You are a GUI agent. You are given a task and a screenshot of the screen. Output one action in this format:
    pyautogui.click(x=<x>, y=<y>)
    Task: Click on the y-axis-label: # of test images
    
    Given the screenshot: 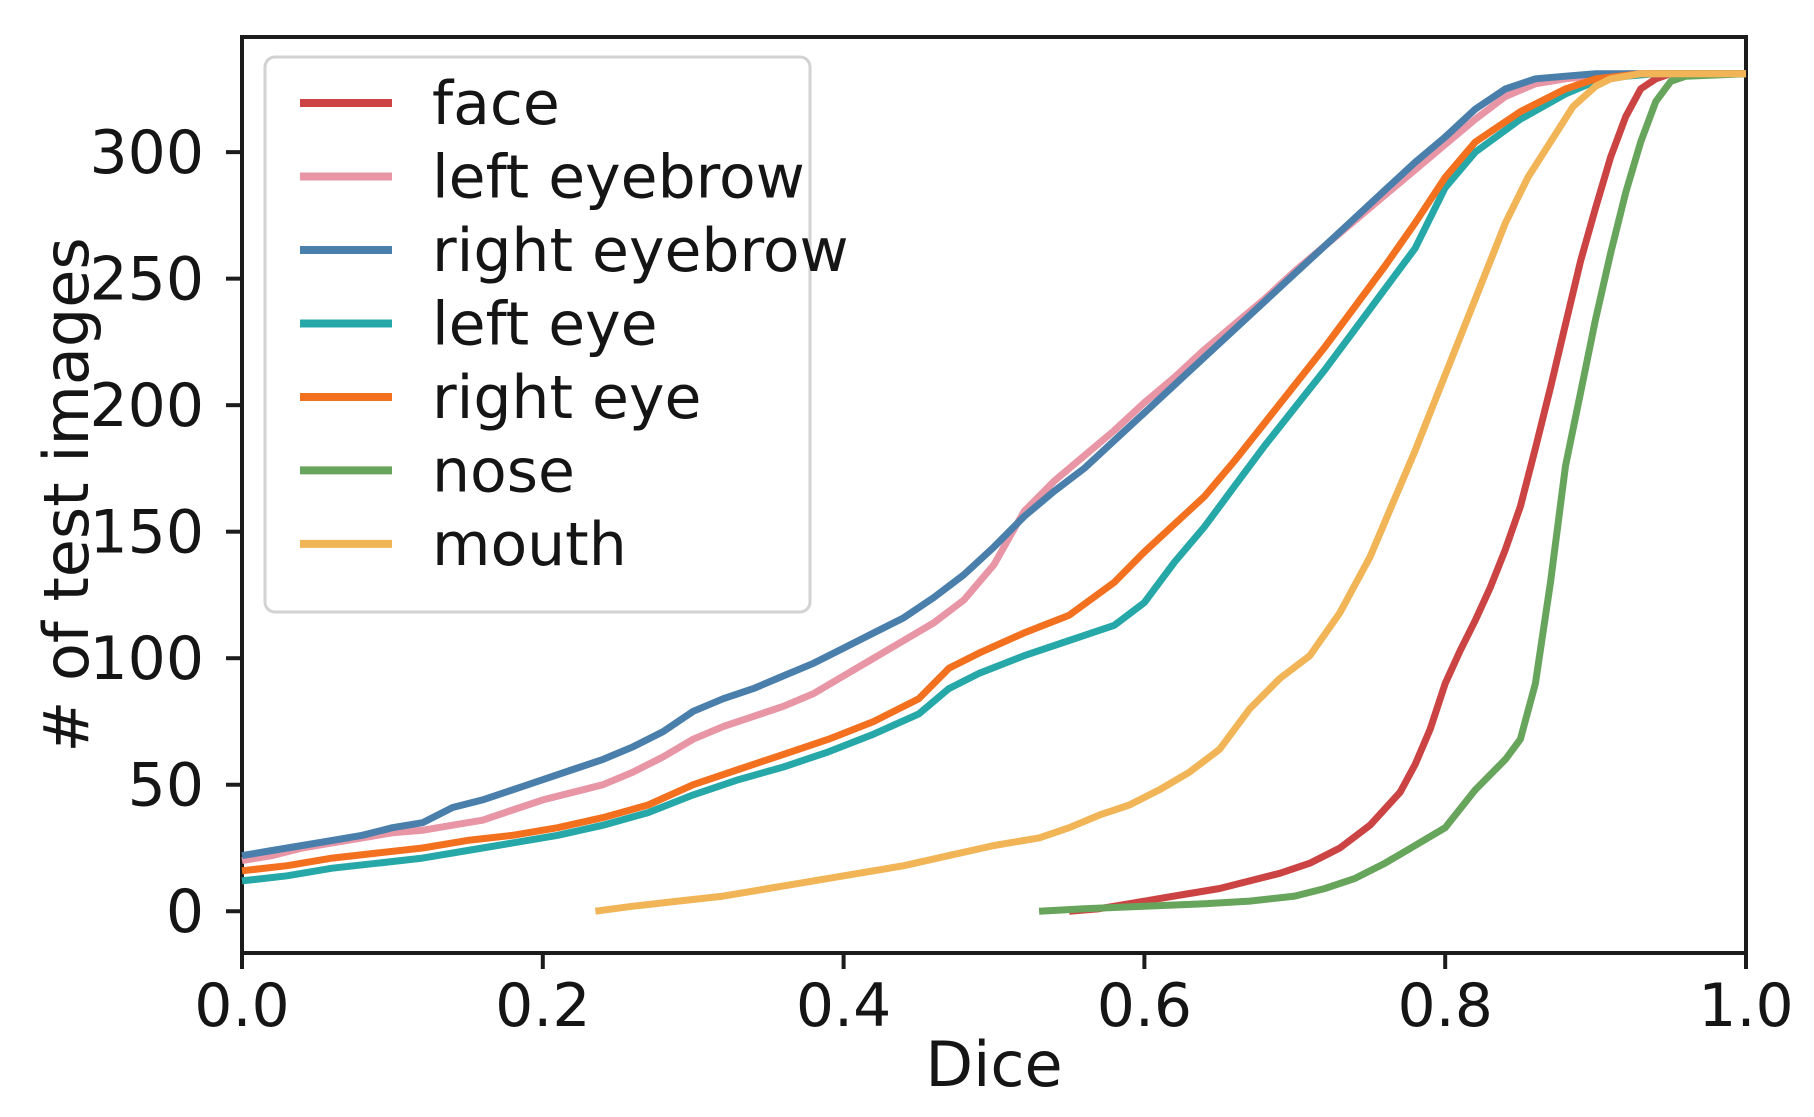 What is the action you would take?
    pyautogui.click(x=66, y=494)
    